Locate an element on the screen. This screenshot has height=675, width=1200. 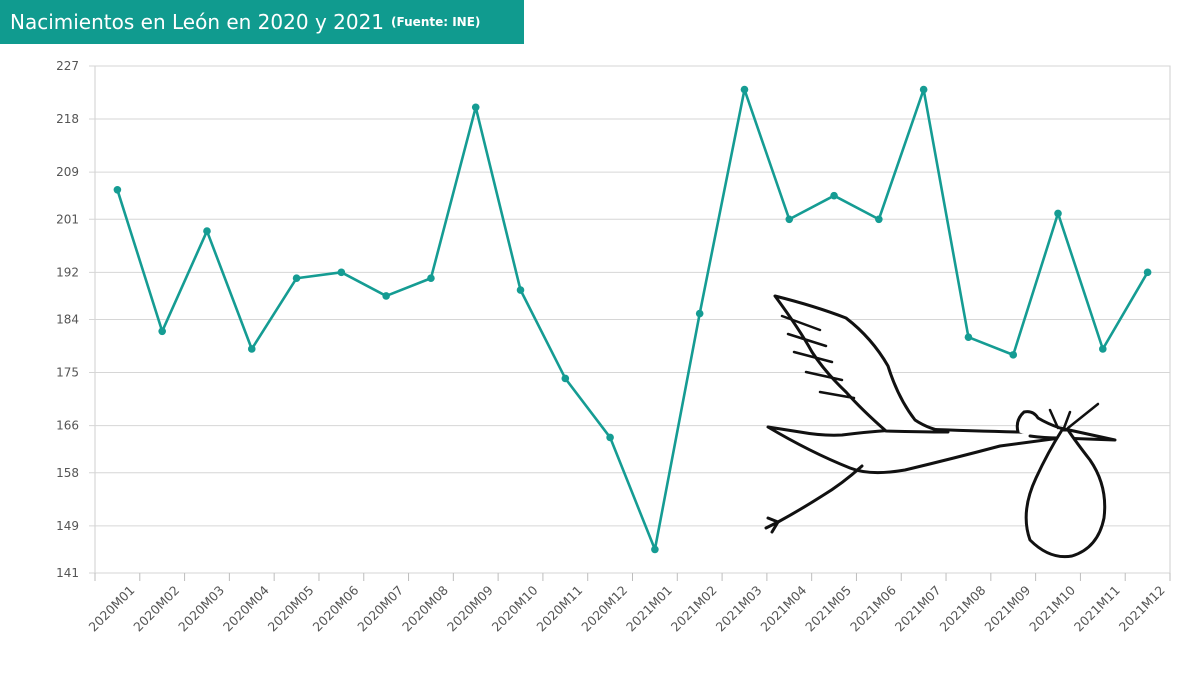
x-tick-label: 2020M05 is located at coordinates (291, 609).